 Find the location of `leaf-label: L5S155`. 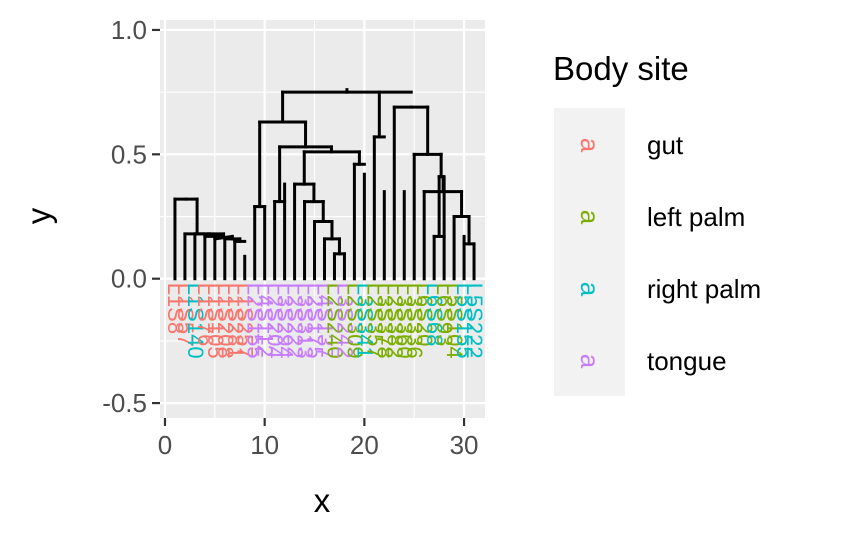

leaf-label: L5S155 is located at coordinates (464, 321).